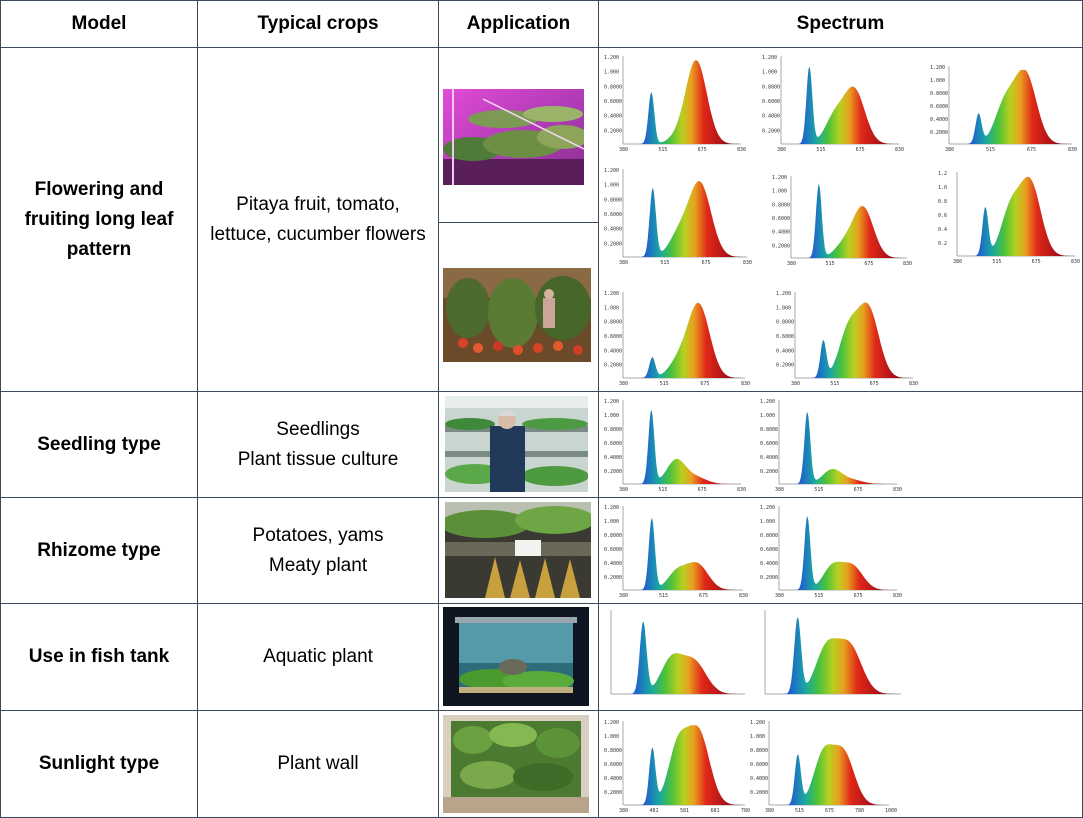 This screenshot has width=1083, height=818. Describe the element at coordinates (654, 811) in the screenshot. I see `x-tick-label: 481` at that location.